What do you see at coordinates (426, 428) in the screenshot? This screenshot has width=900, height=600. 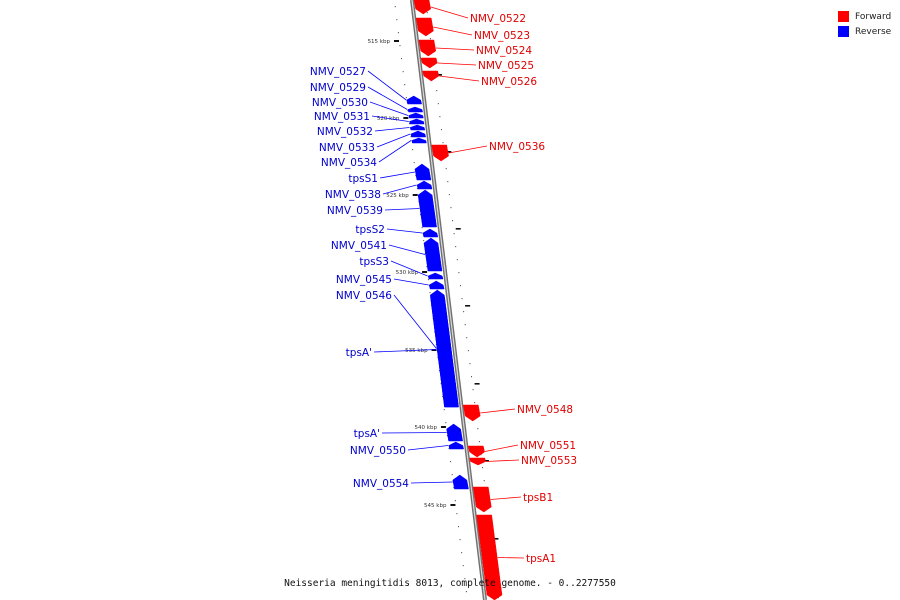 I see `tick-label: 540 kbp` at bounding box center [426, 428].